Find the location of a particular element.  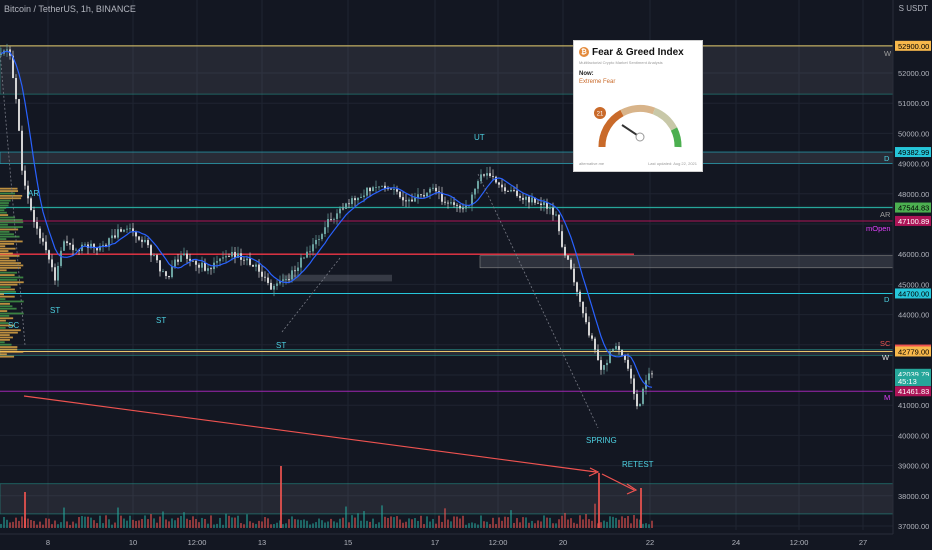

price-tick: 52000.00 is located at coordinates (913, 73).